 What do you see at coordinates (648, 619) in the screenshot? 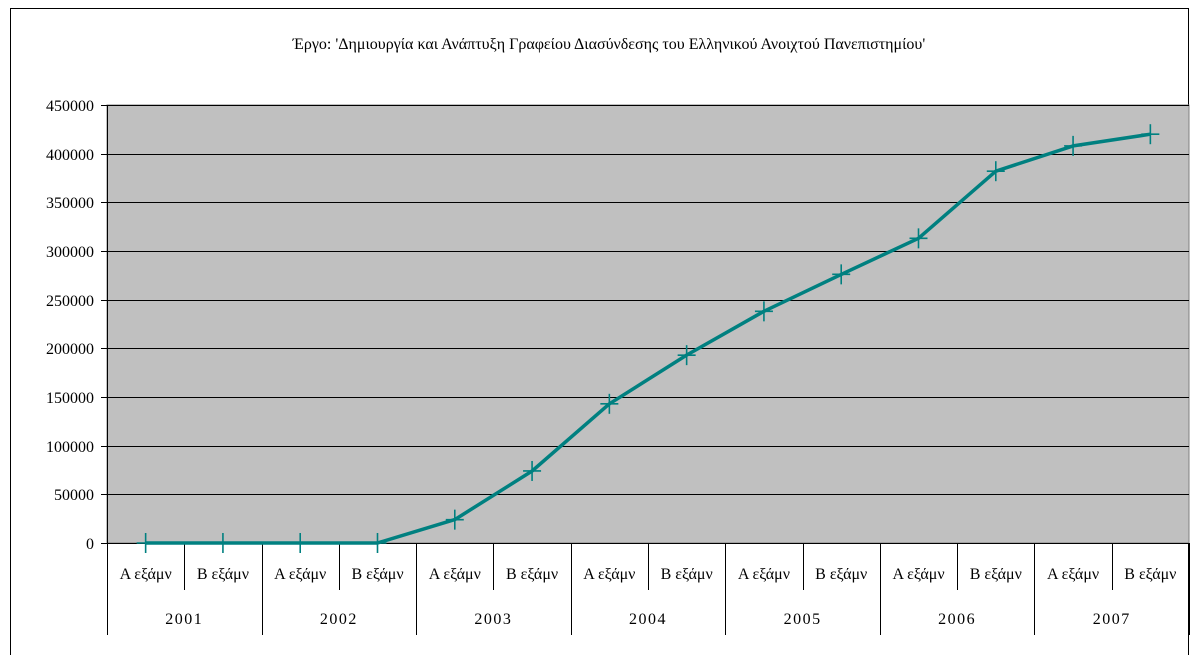
I see `x-group-label: 2004` at bounding box center [648, 619].